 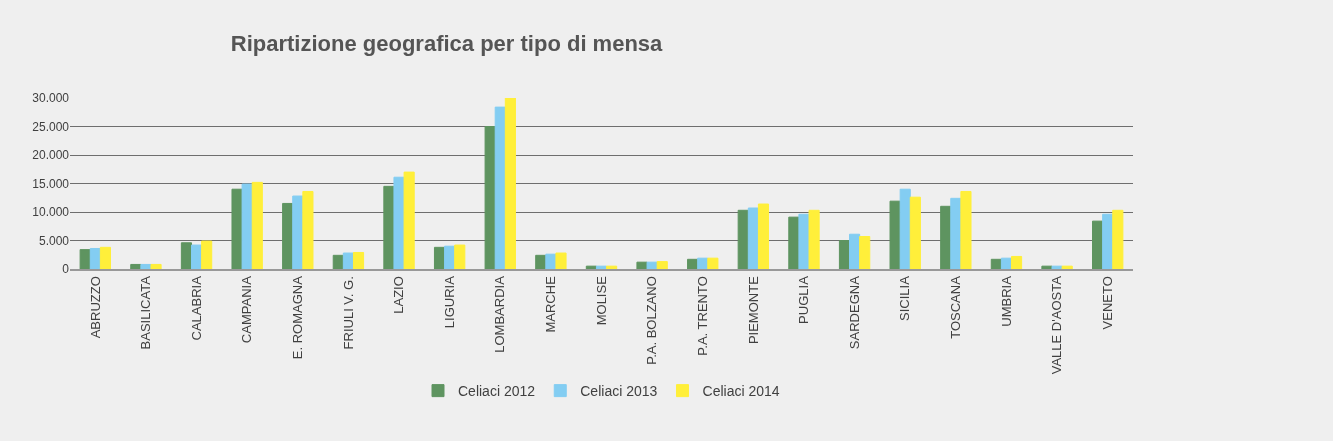 I want to click on x-tick-label: VENETO, so click(x=1107, y=303).